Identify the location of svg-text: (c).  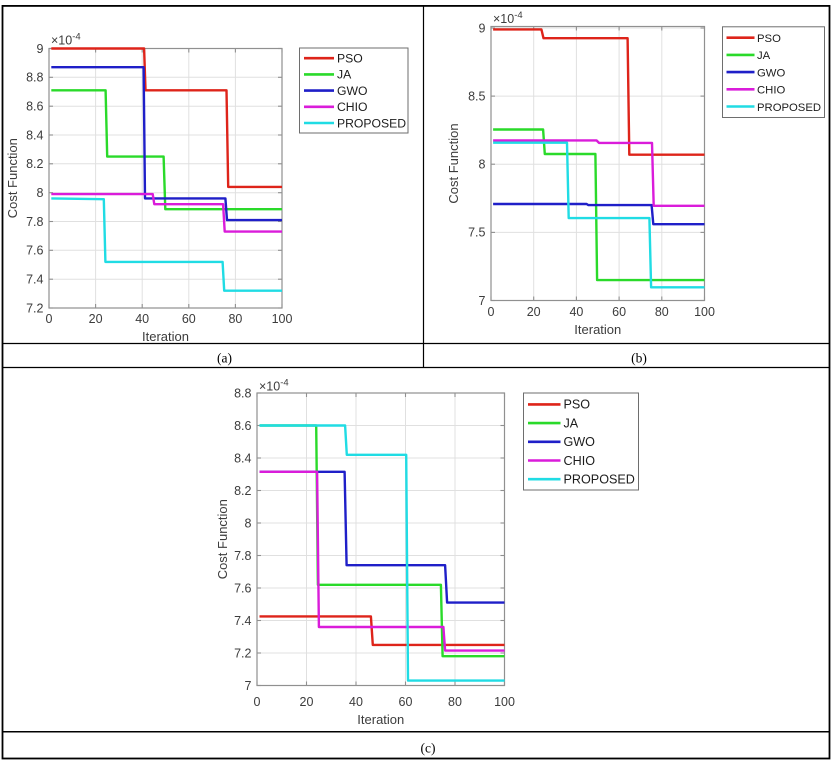
(428, 748).